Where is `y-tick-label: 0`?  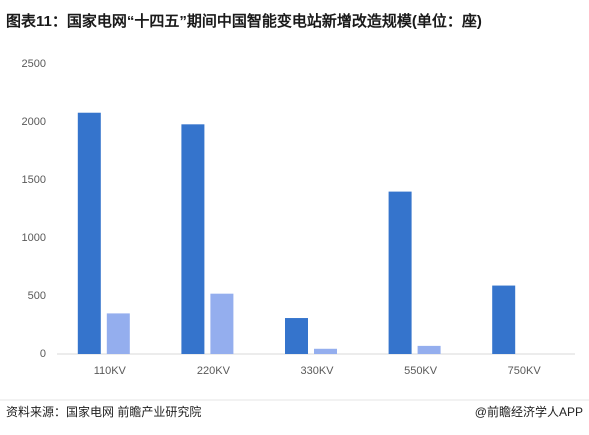 y-tick-label: 0 is located at coordinates (43, 354).